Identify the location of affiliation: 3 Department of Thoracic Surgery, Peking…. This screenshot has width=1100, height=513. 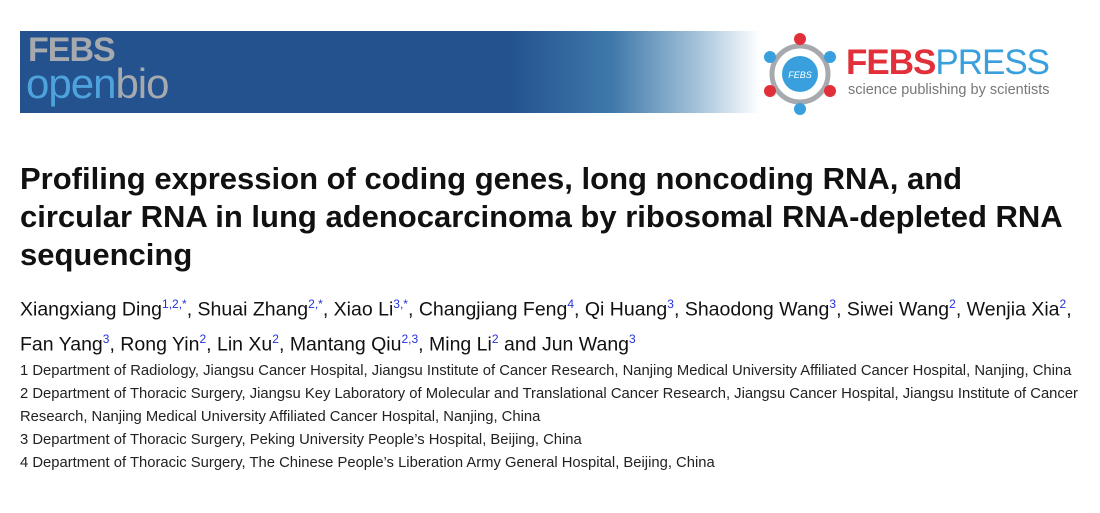
(301, 440).